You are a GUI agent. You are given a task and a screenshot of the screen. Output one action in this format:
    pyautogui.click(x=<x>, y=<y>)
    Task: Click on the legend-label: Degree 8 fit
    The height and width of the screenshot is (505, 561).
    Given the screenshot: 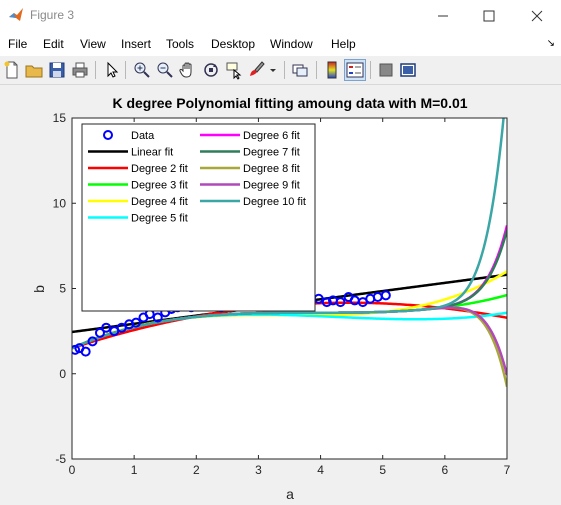 What is the action you would take?
    pyautogui.click(x=271, y=169)
    